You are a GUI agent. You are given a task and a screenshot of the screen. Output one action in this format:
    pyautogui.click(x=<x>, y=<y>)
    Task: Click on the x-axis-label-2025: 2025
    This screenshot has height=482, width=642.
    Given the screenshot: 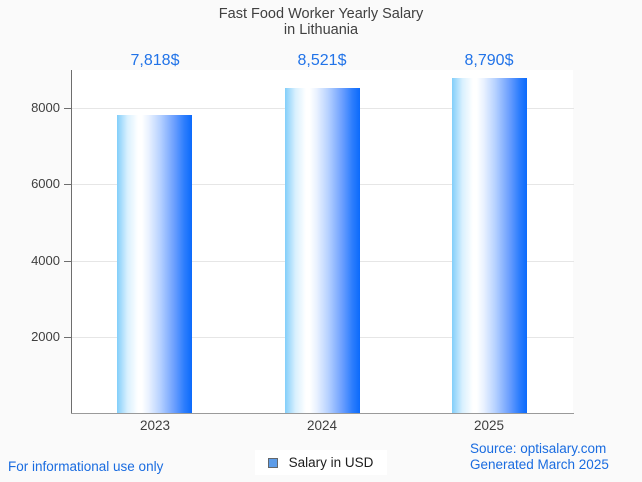 What is the action you would take?
    pyautogui.click(x=489, y=425)
    